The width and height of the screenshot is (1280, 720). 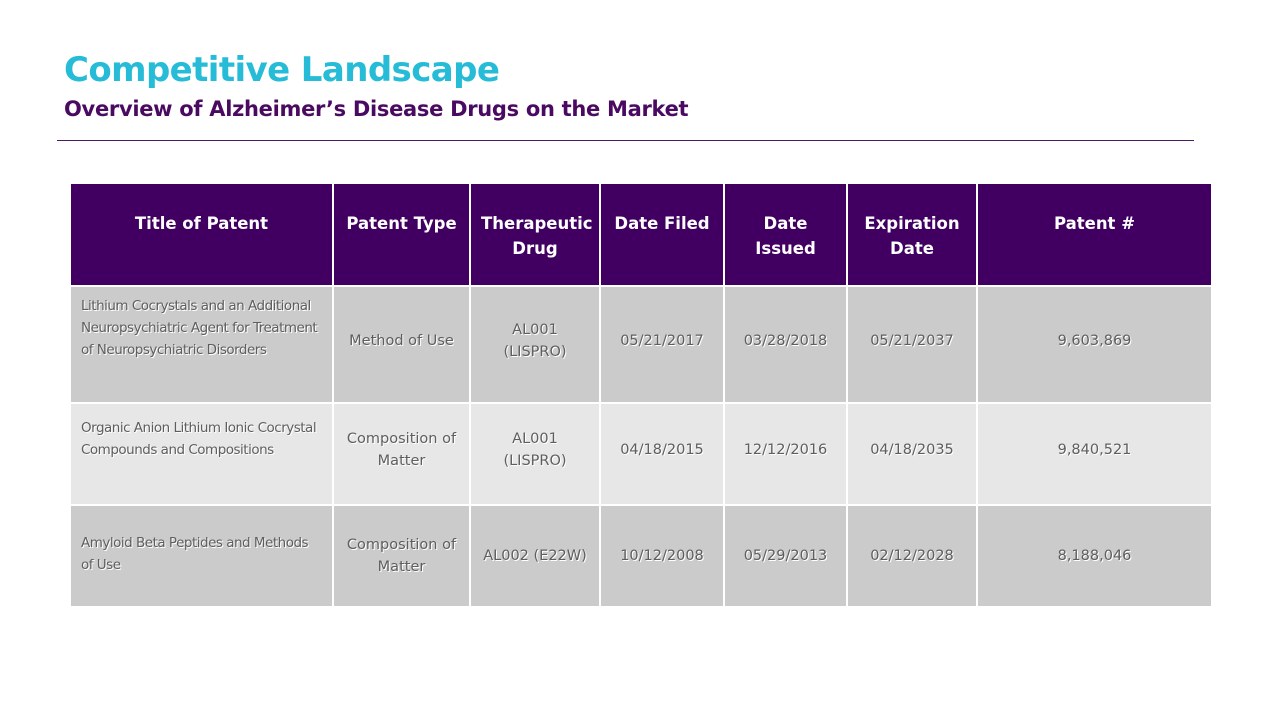 What do you see at coordinates (785, 556) in the screenshot?
I see `cell-date-issued: 05/29/2013` at bounding box center [785, 556].